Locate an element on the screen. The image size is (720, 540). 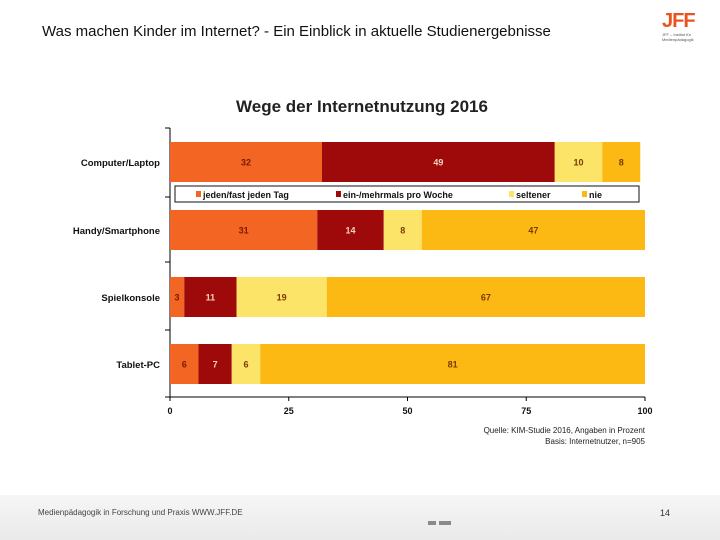
data-label: 19 is located at coordinates (282, 298).